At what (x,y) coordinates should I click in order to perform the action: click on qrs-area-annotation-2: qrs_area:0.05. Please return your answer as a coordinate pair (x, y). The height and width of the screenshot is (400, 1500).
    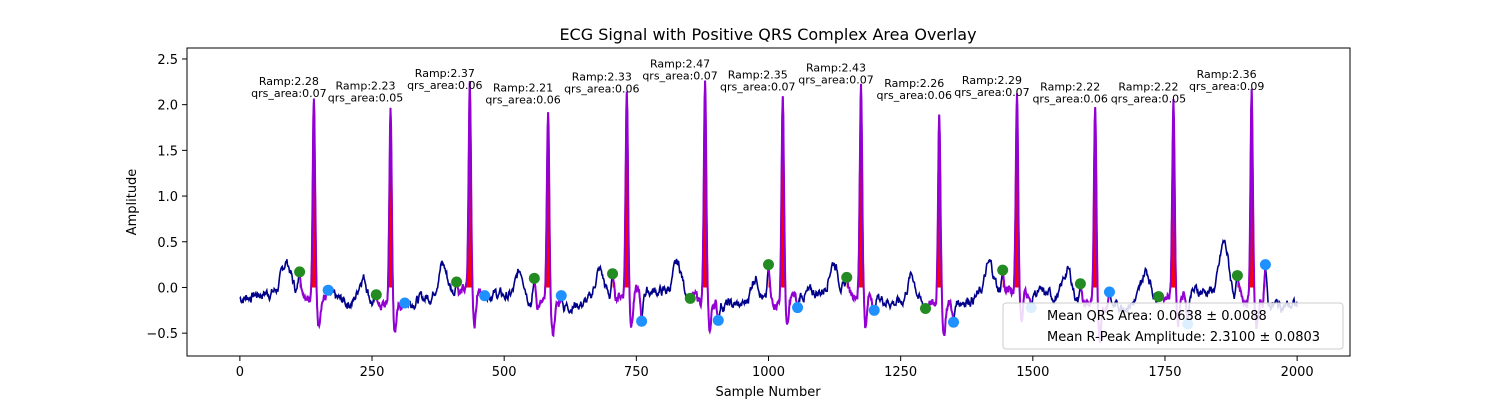
    Looking at the image, I should click on (365, 98).